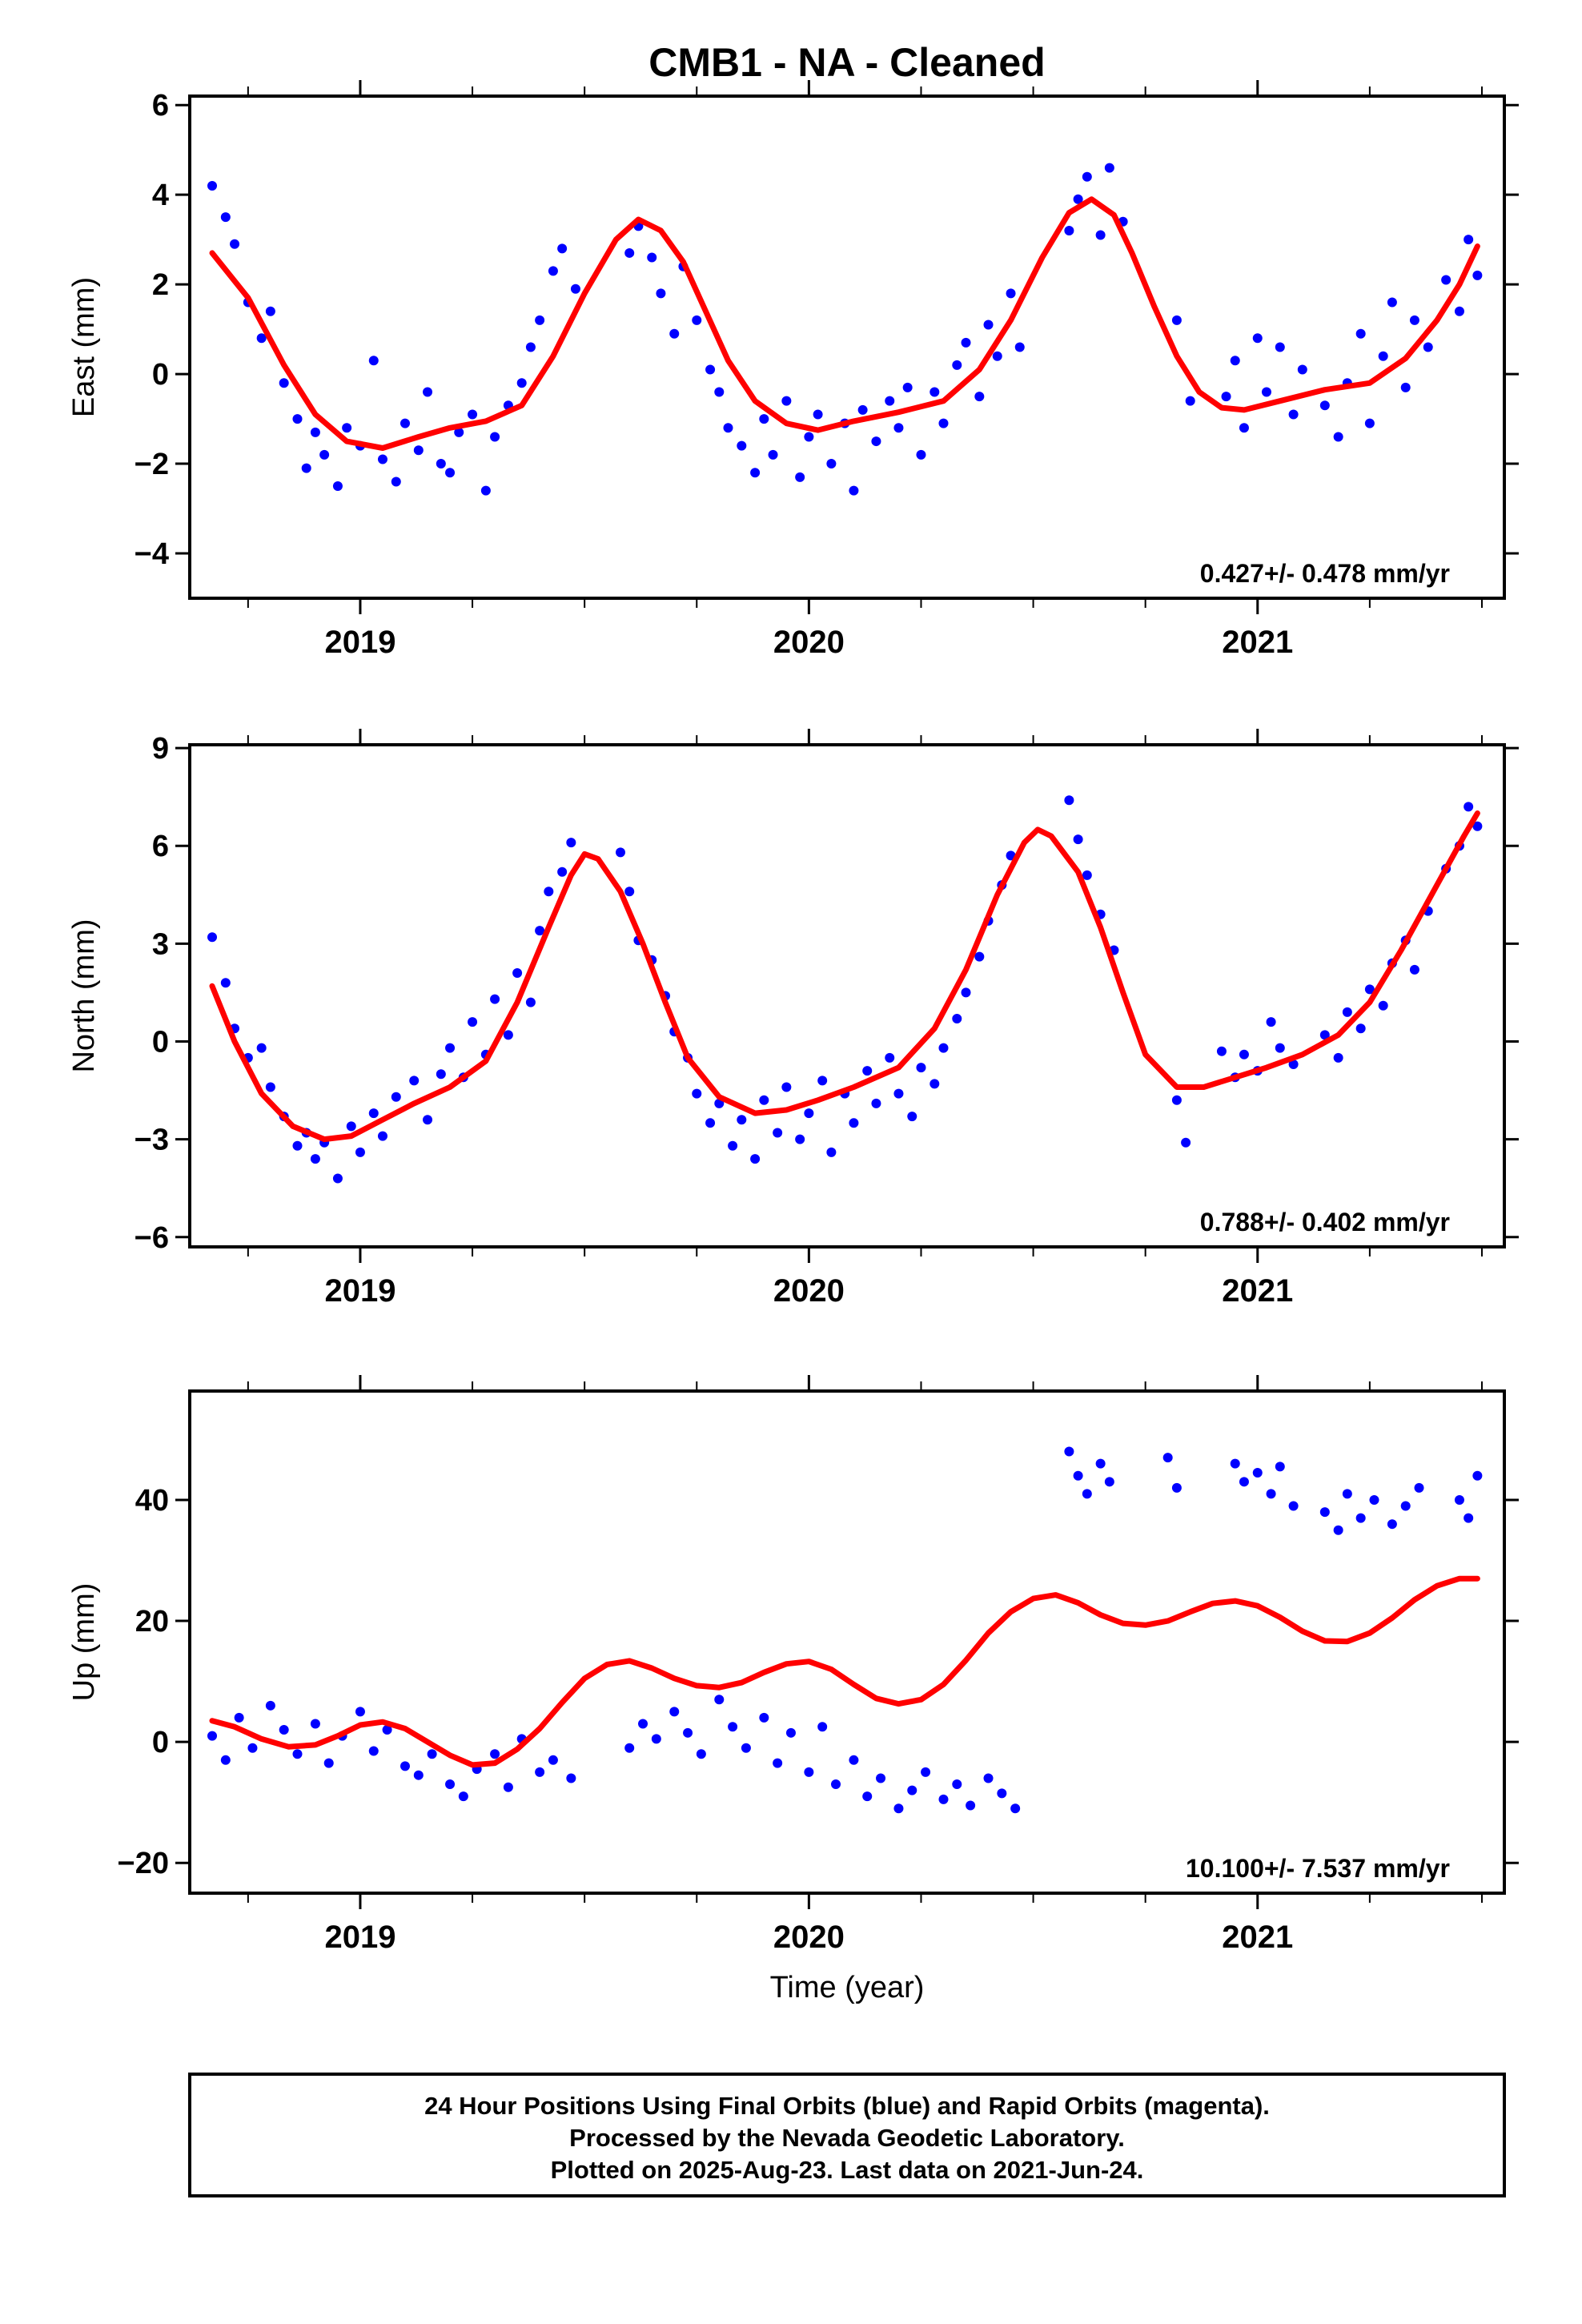 The image size is (1582, 2324). Describe the element at coordinates (161, 846) in the screenshot. I see `y-tick-label: 6` at that location.